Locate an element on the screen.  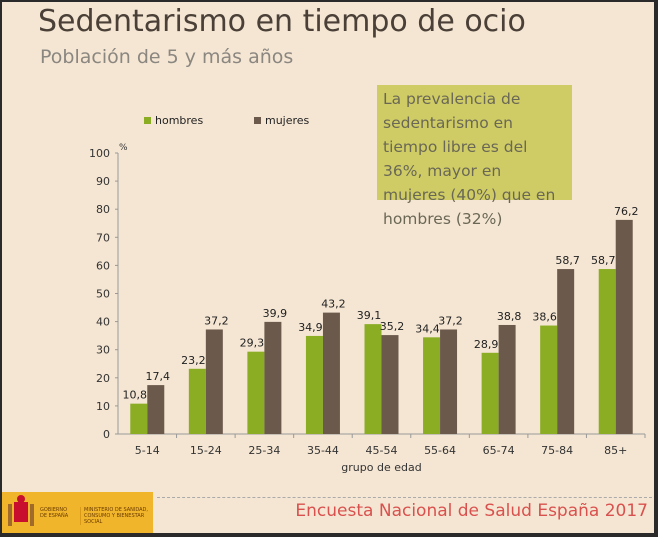
y-tick-label: 10 is located at coordinates (103, 406).